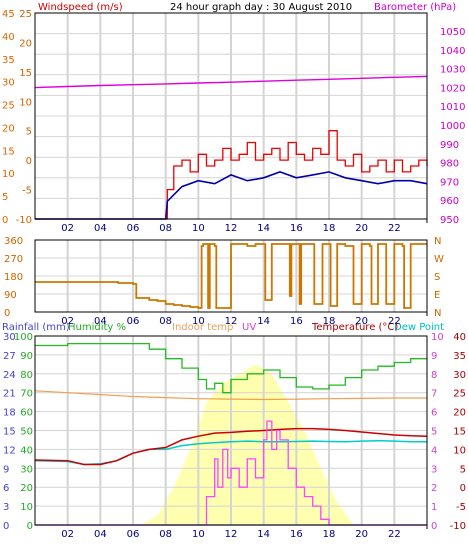  What do you see at coordinates (434, 469) in the screenshot?
I see `uv-tick-label: 3` at bounding box center [434, 469].